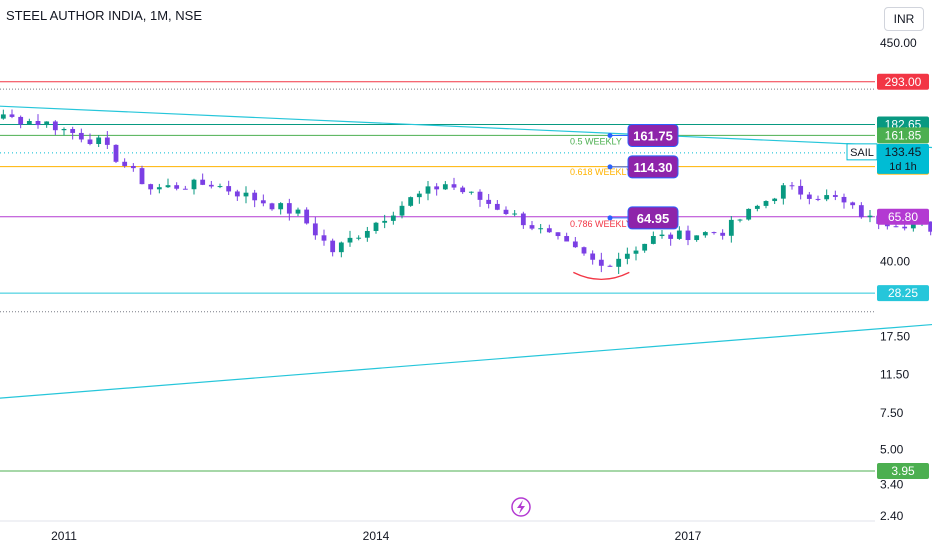 This screenshot has height=550, width=932. I want to click on x-tick-label-1: 2014, so click(376, 536).